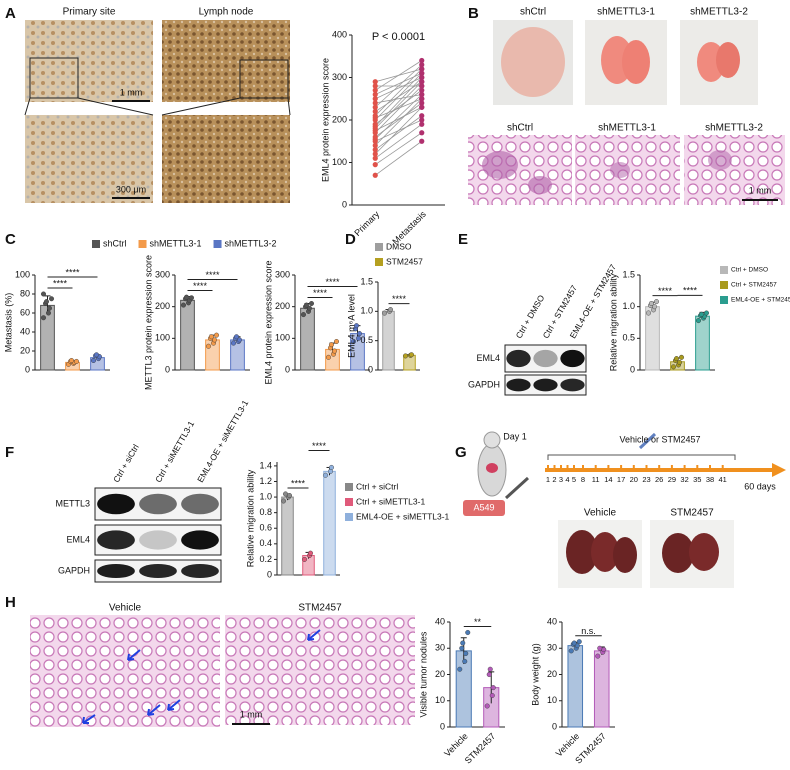 This screenshot has width=790, height=770. I want to click on legend-label: shMETTL3-1, so click(176, 243).